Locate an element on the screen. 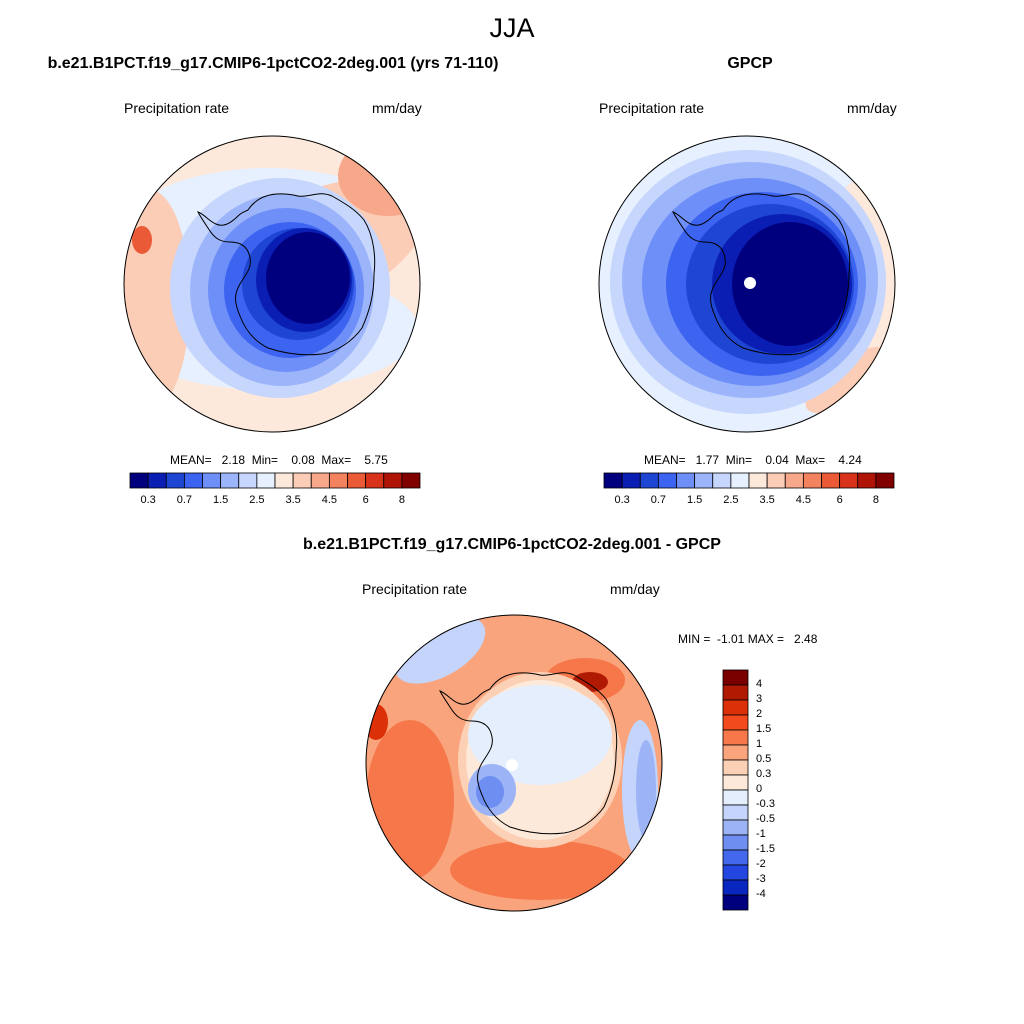  panel-3-colorbar-tick-label: -0.3 is located at coordinates (765, 804).